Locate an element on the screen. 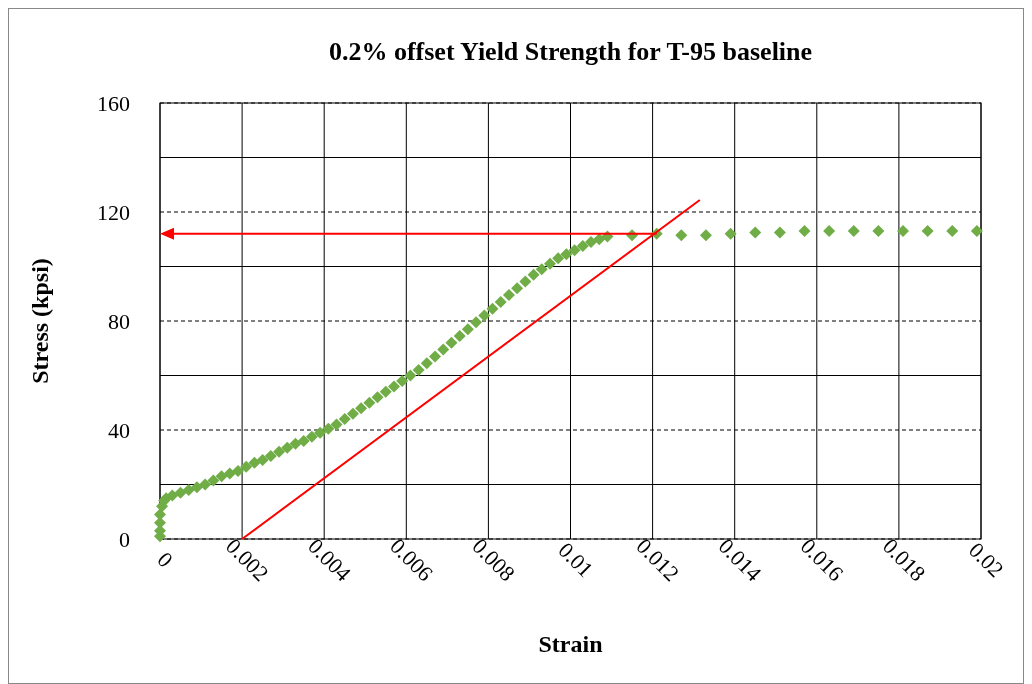 Image resolution: width=1032 pixels, height=684 pixels. y-tick-label: 160 is located at coordinates (113, 103).